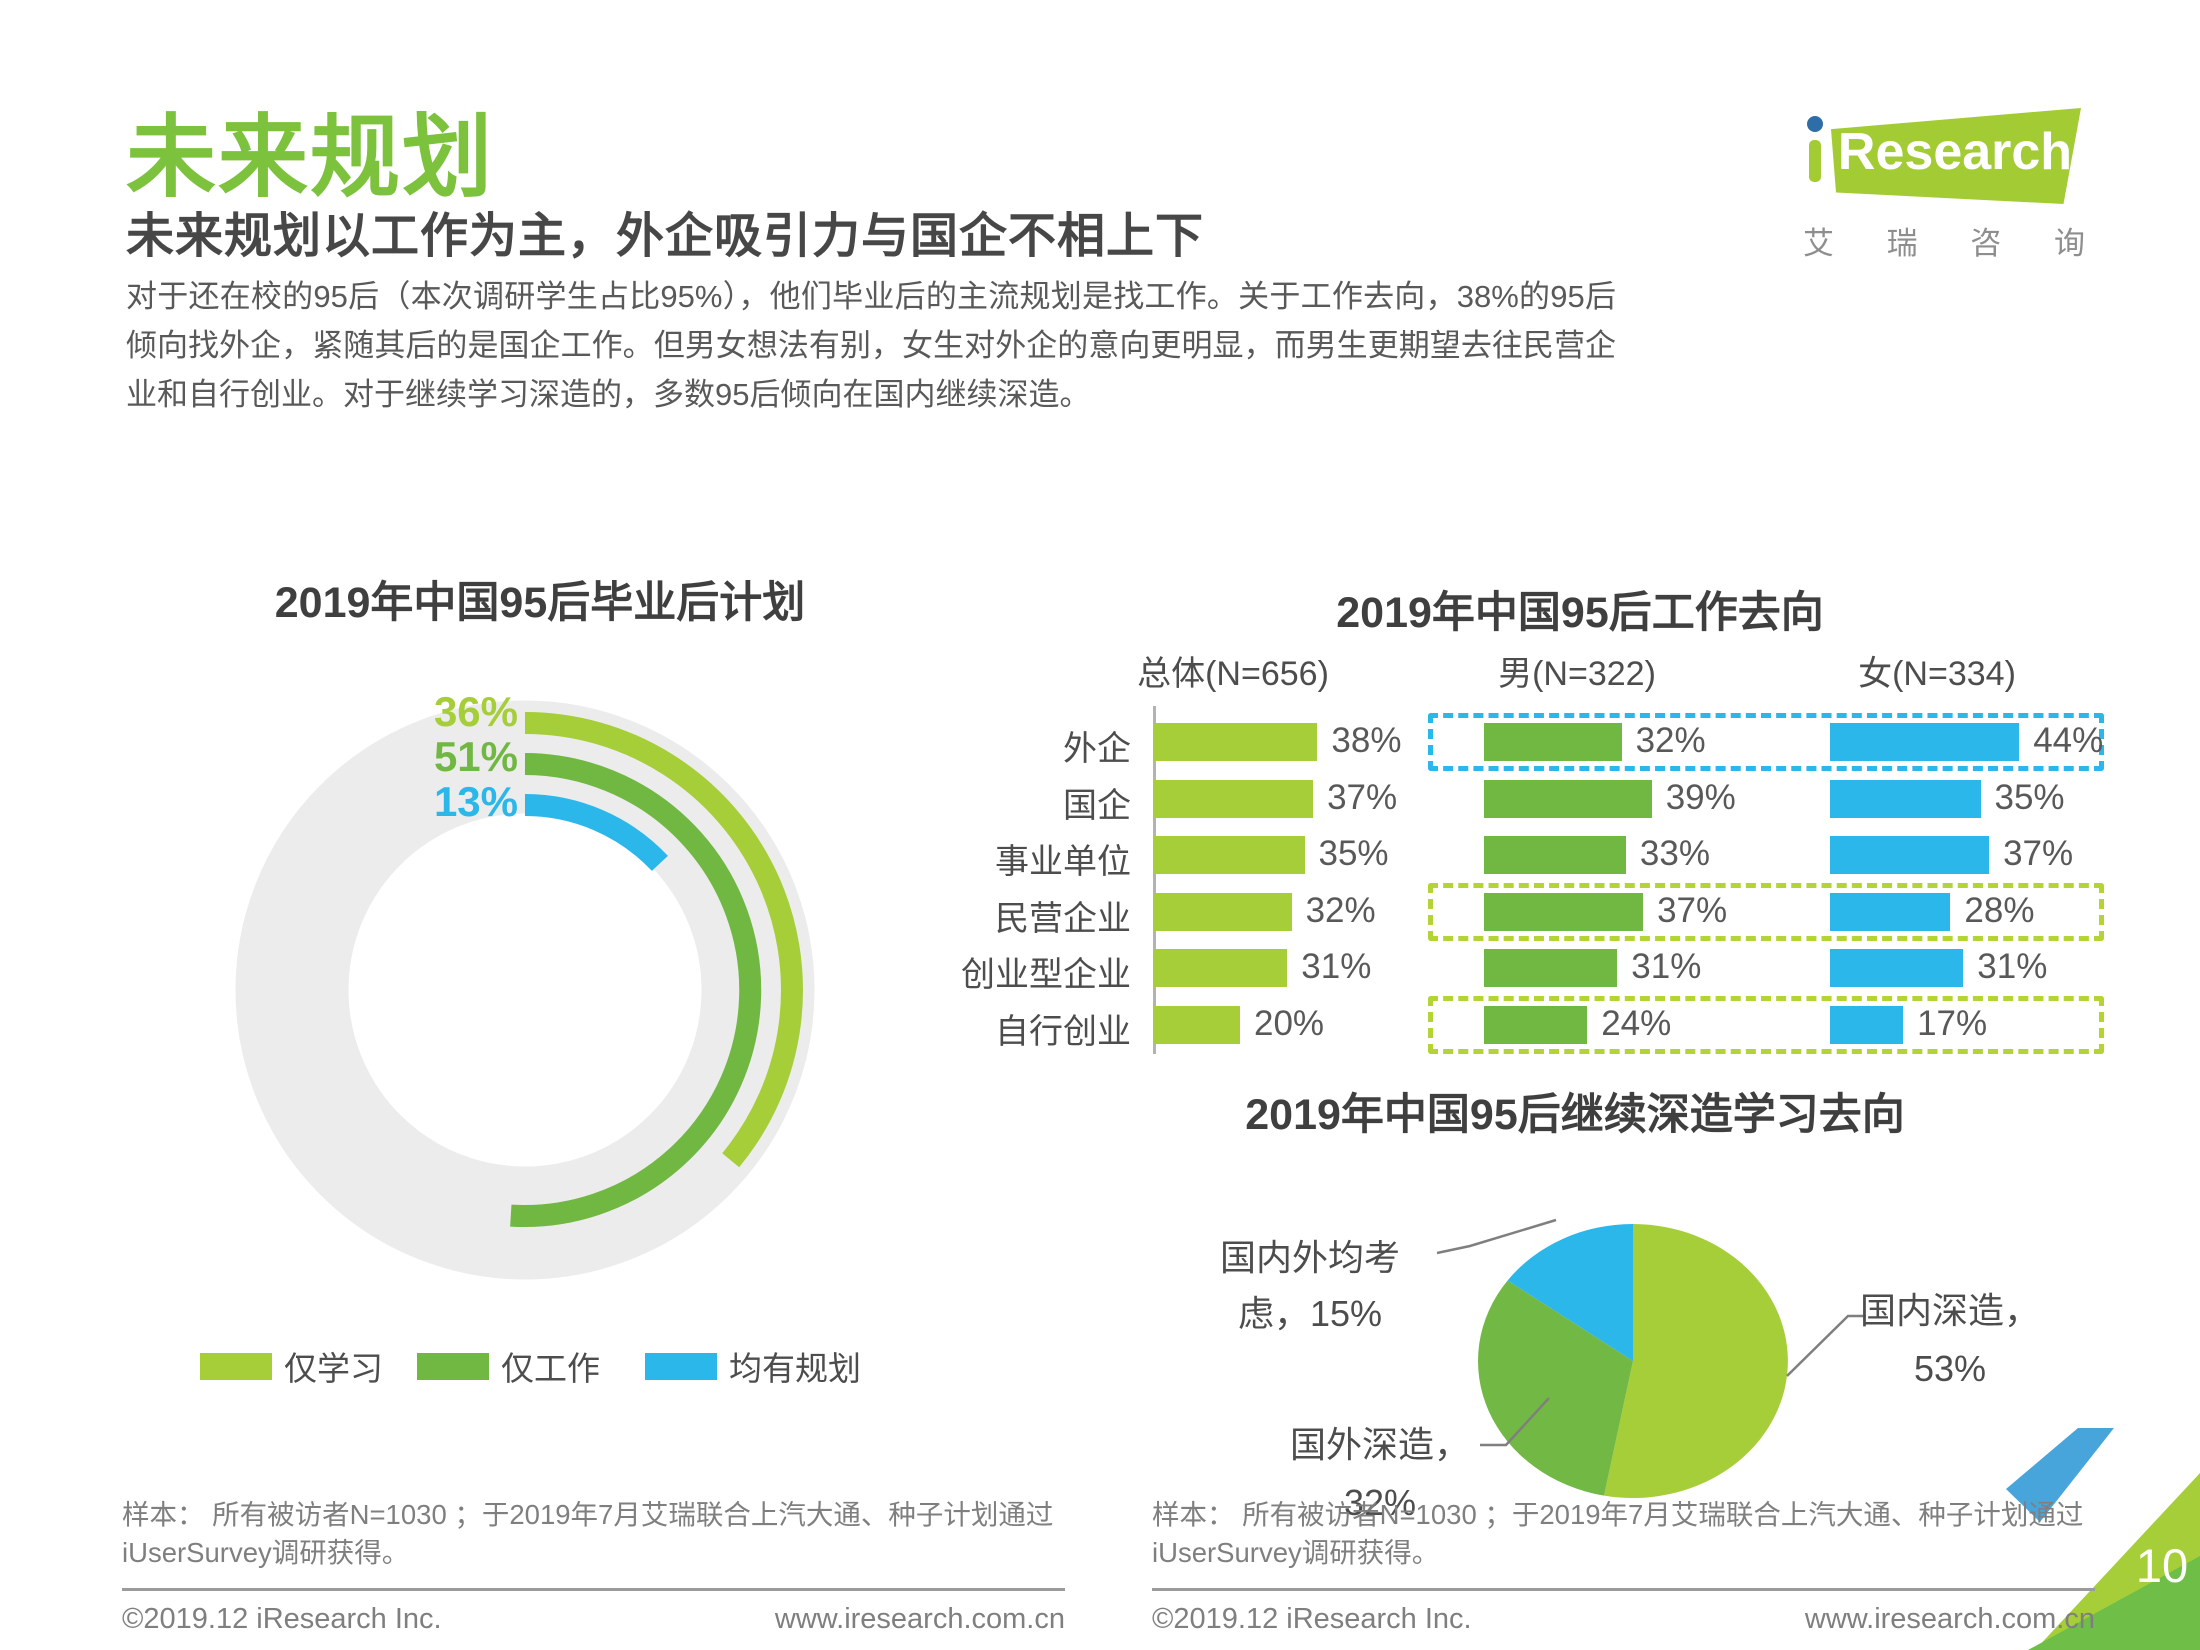 The image size is (2200, 1650). I want to click on bar-总体(N=656)-创业型企业, so click(1220, 968).